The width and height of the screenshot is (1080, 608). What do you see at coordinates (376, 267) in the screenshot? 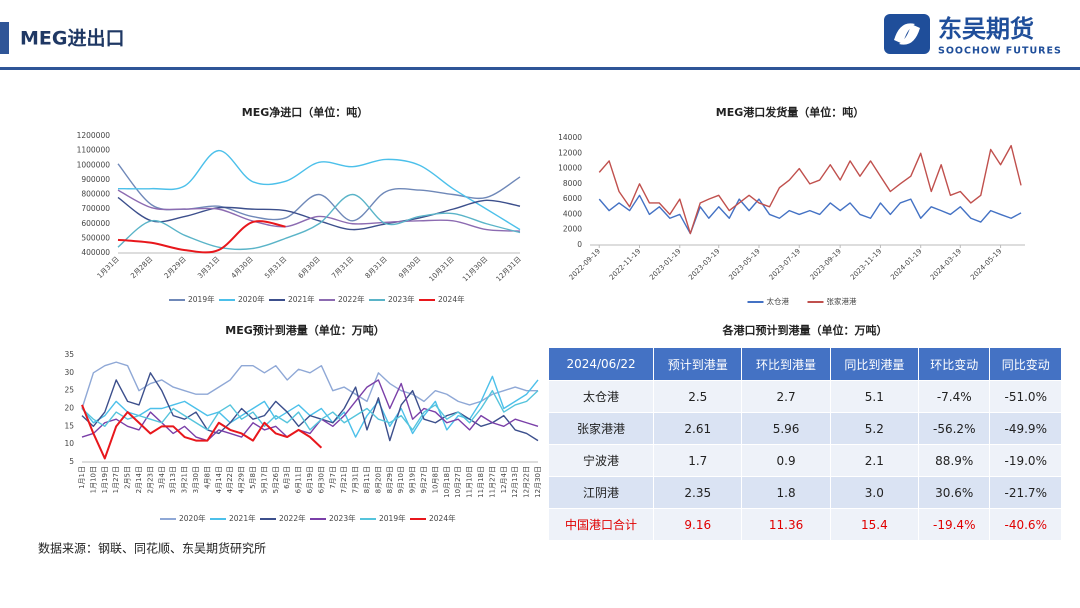
I see `x-tick-label: 8月31日` at bounding box center [376, 267].